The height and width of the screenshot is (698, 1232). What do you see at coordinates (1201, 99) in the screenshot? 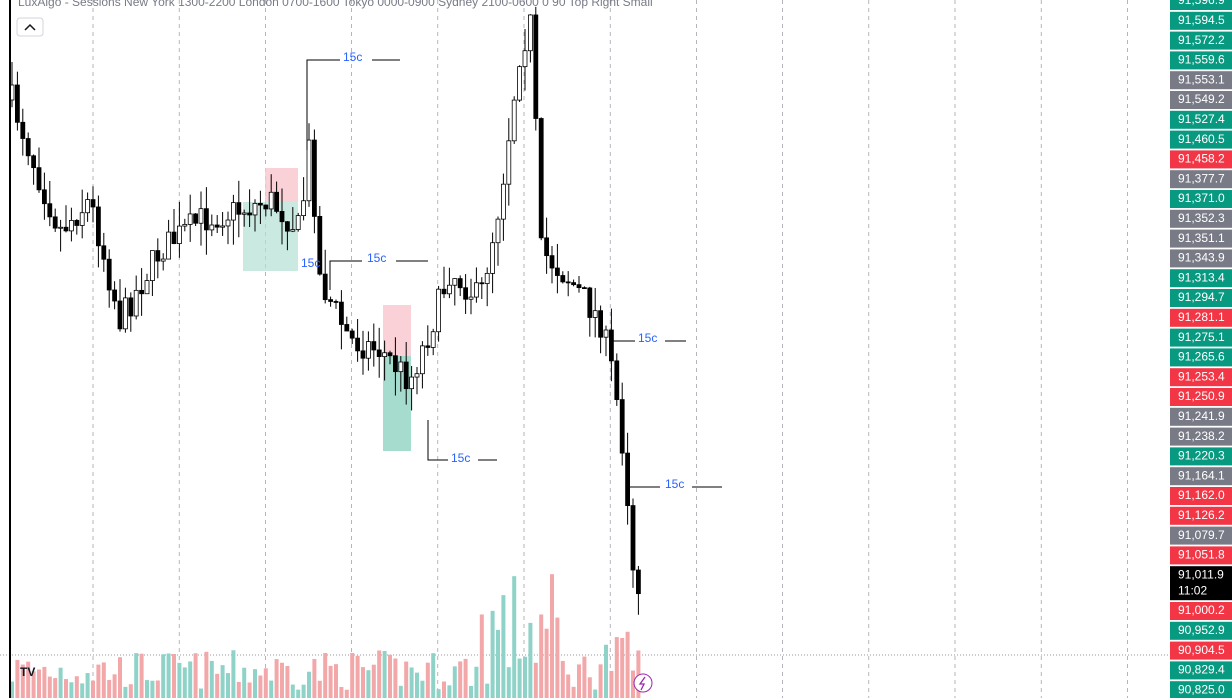
I see `price-label: 91,549.2` at bounding box center [1201, 99].